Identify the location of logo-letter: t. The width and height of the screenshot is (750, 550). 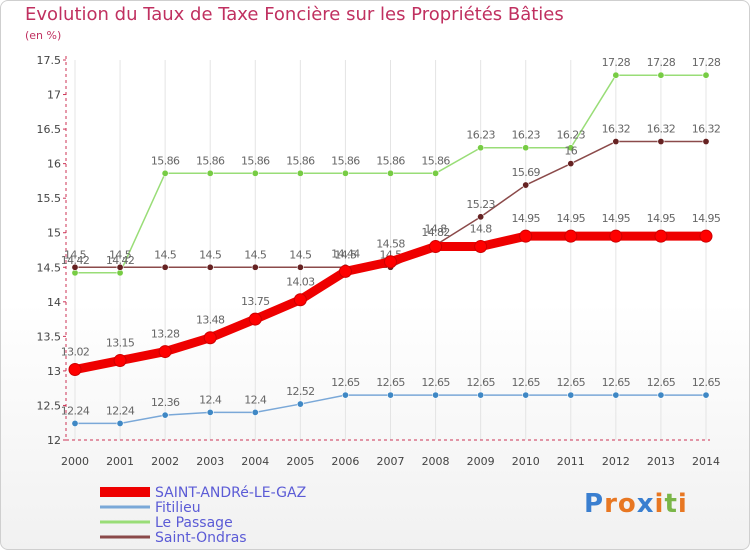
(671, 504).